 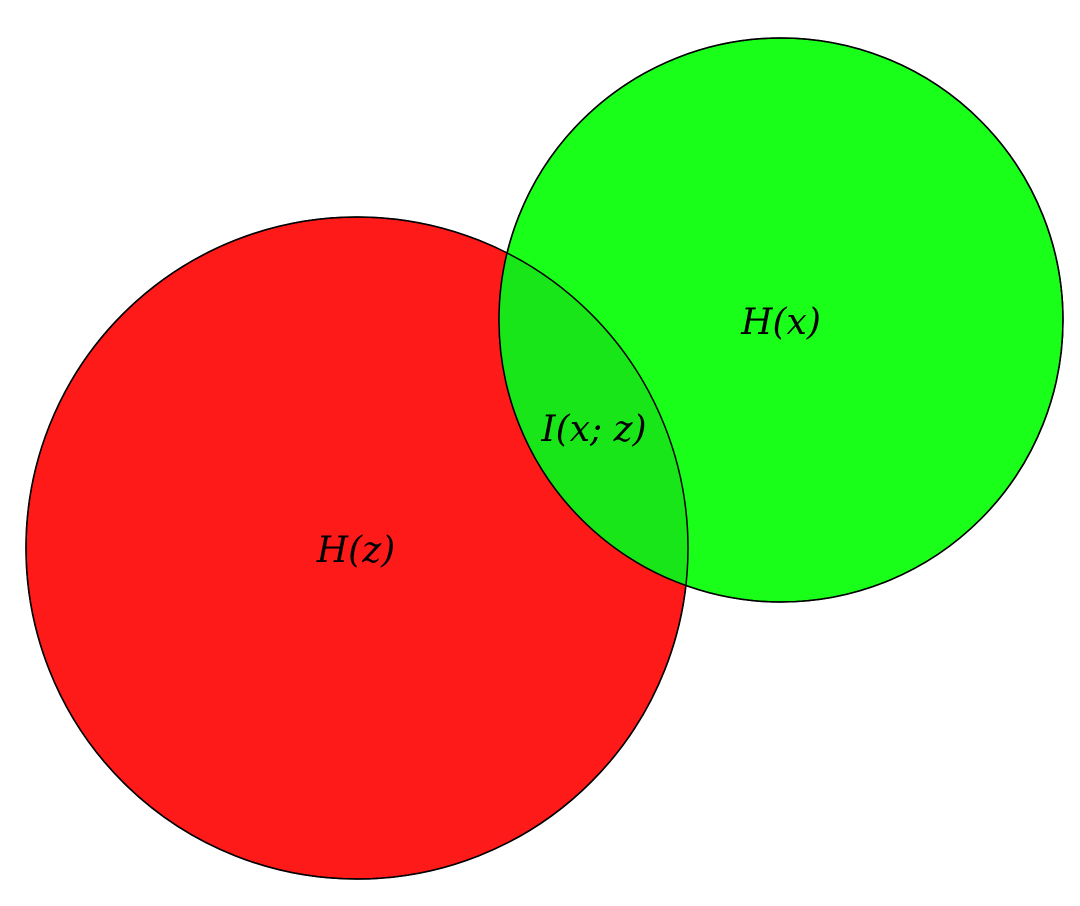 I want to click on set-x-label: H(x), so click(x=780, y=322).